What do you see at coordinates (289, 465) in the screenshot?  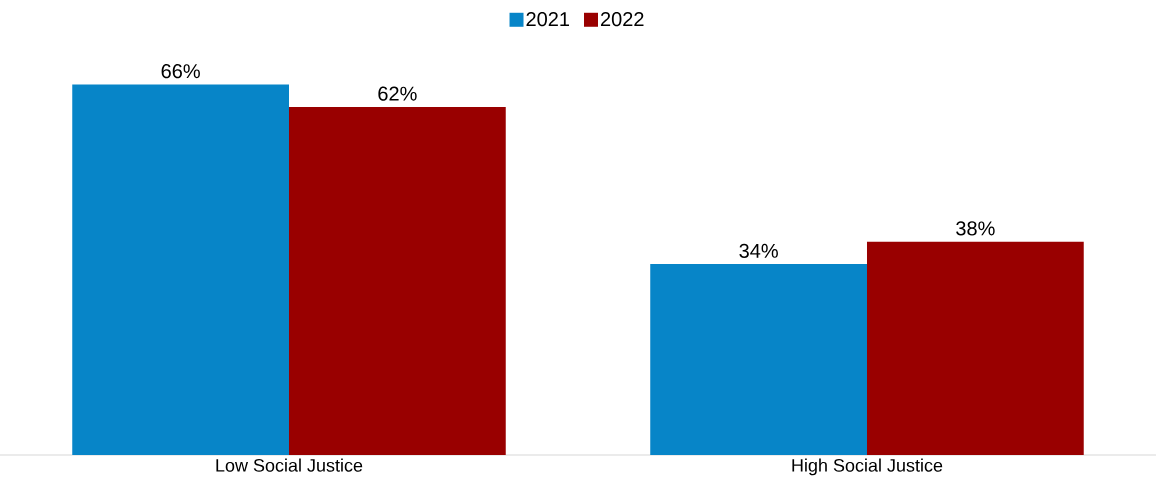 I see `x-tick-label: Low Social Justice` at bounding box center [289, 465].